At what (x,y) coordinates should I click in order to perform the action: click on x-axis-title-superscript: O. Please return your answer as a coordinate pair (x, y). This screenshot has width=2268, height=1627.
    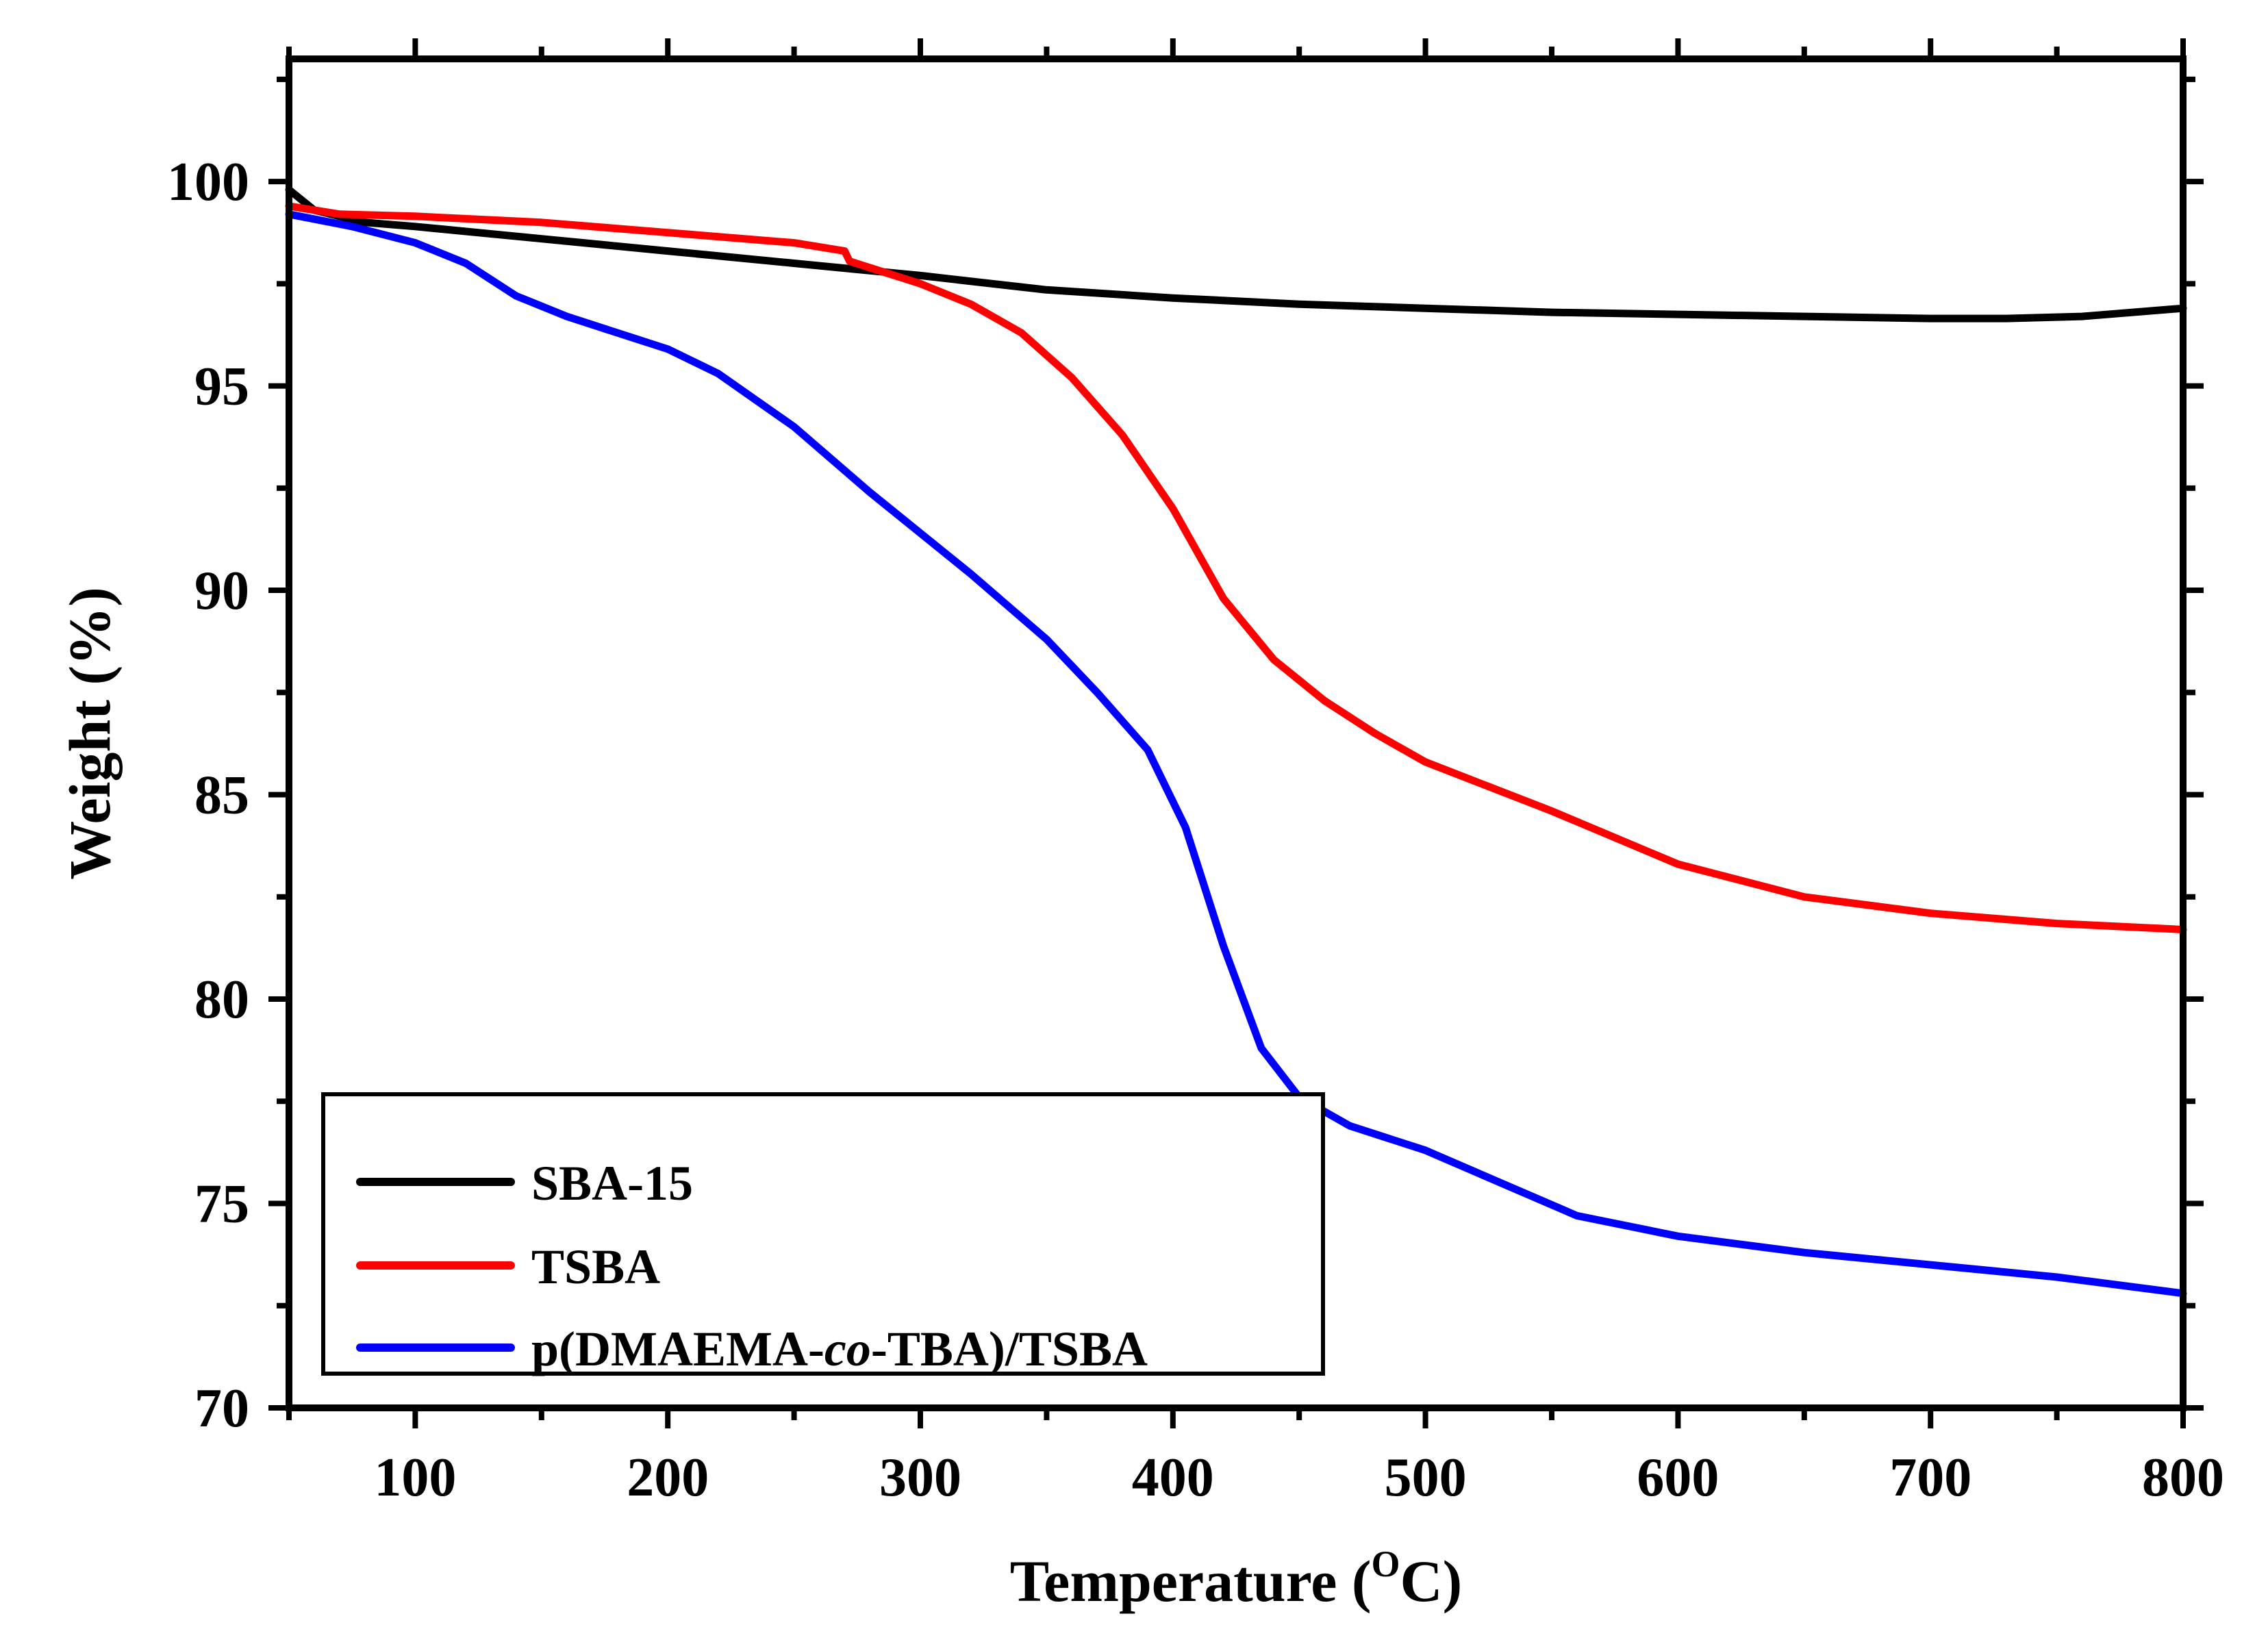
    Looking at the image, I should click on (1386, 1564).